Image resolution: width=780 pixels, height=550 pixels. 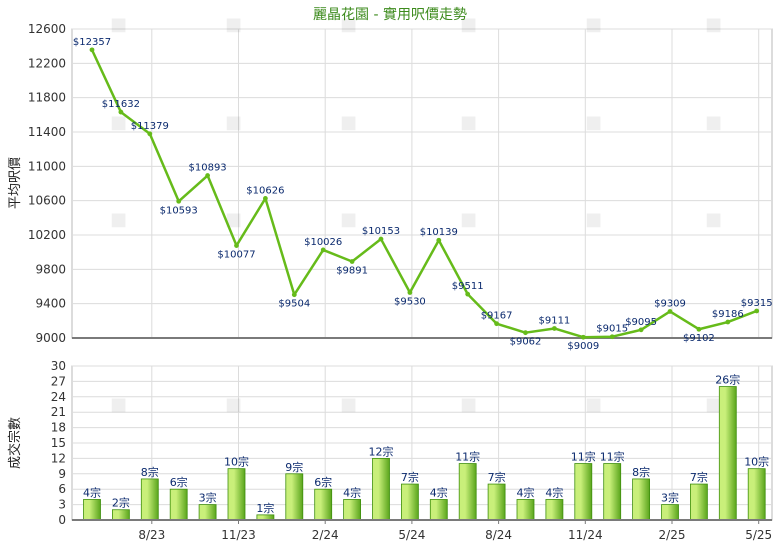 I want to click on volume-y-tick-label: 30, so click(x=58, y=366).